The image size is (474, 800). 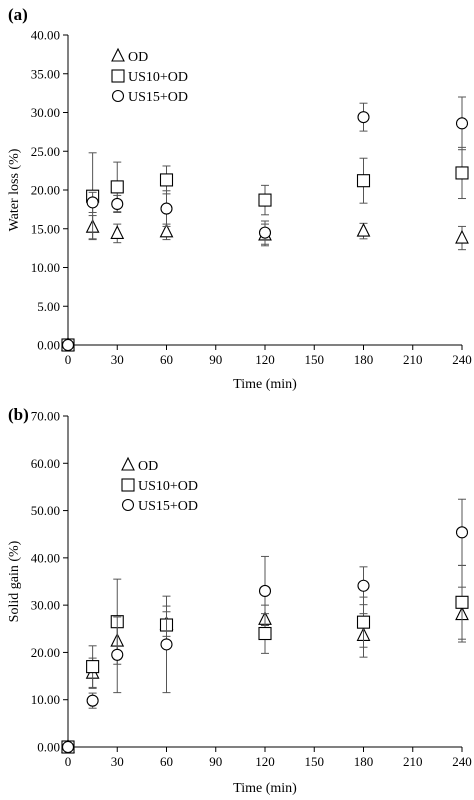 What do you see at coordinates (45, 557) in the screenshot?
I see `chart-b-y-tick-label: 40.00` at bounding box center [45, 557].